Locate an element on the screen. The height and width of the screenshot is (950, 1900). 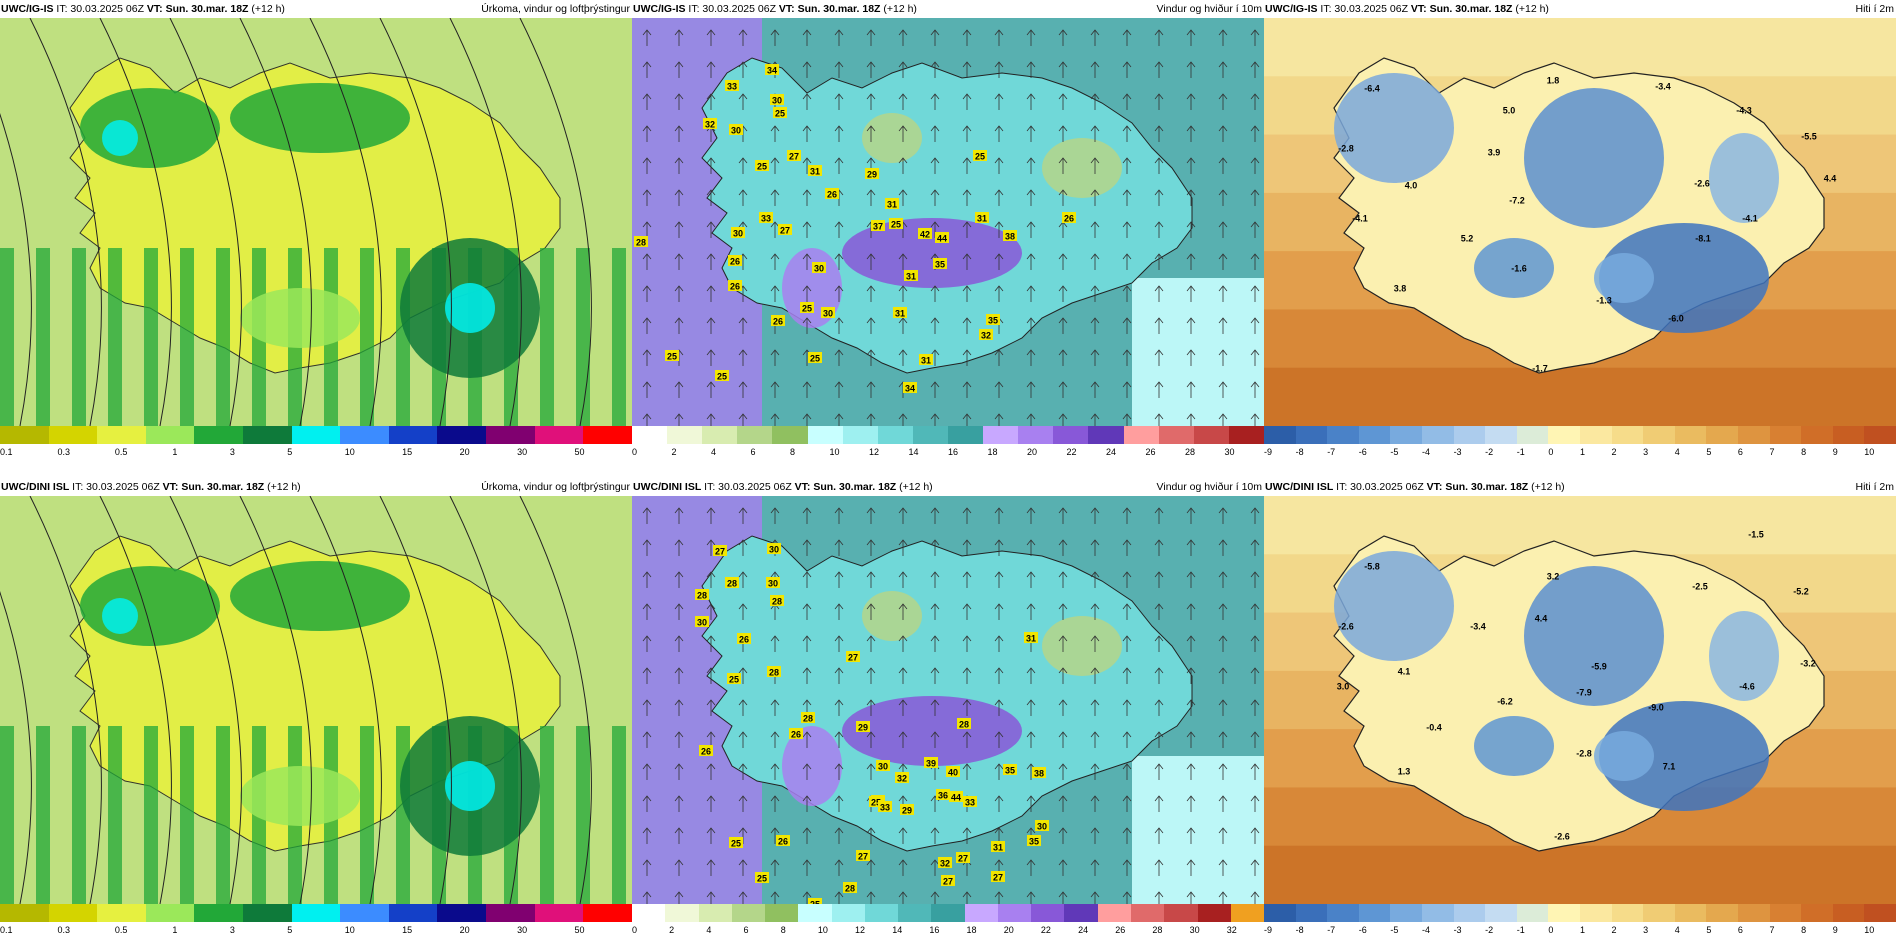
color-scale-tick: 10 is located at coordinates (349, 930).